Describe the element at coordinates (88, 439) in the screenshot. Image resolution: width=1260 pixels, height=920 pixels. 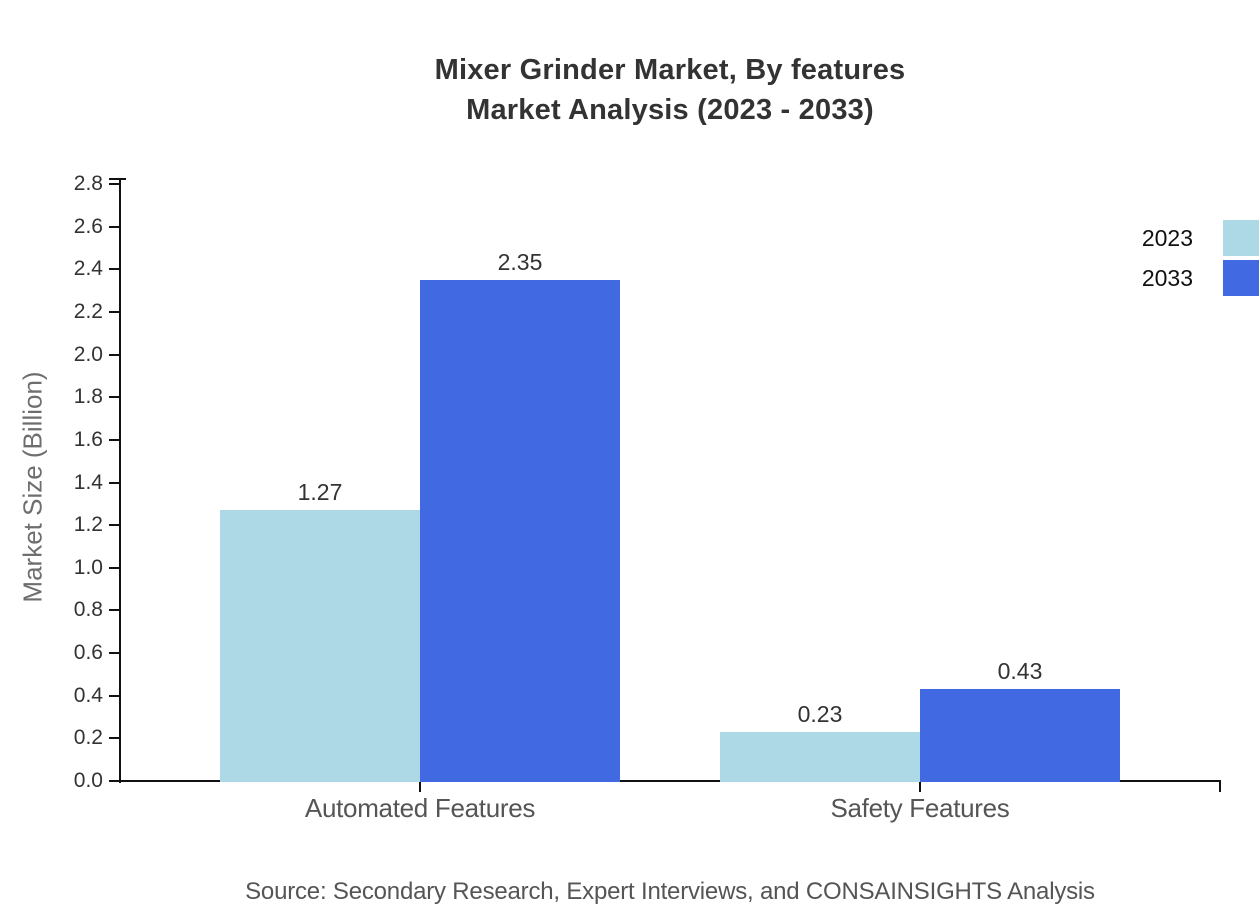
I see `y-tick-label: 1.6` at that location.